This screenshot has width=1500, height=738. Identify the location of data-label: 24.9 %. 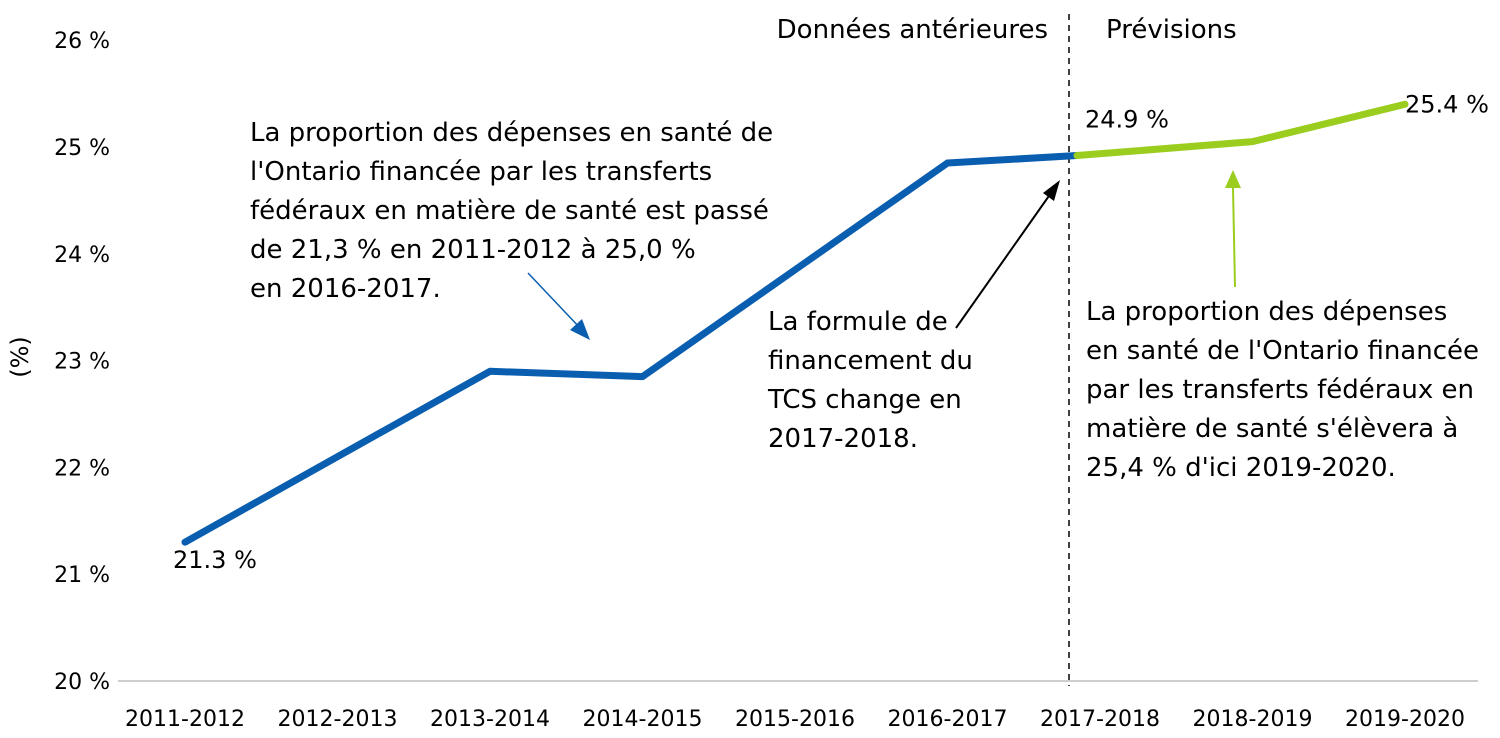
(1127, 120).